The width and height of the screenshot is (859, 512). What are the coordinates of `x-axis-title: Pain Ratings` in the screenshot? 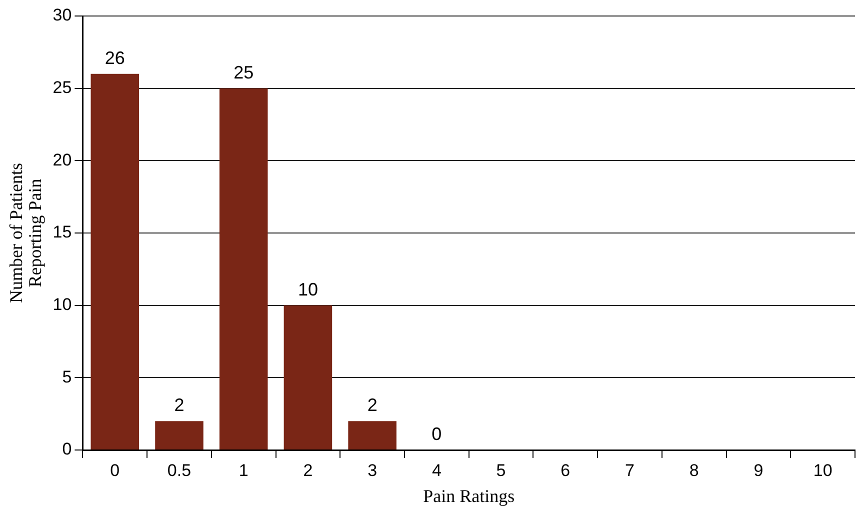 It's located at (469, 496).